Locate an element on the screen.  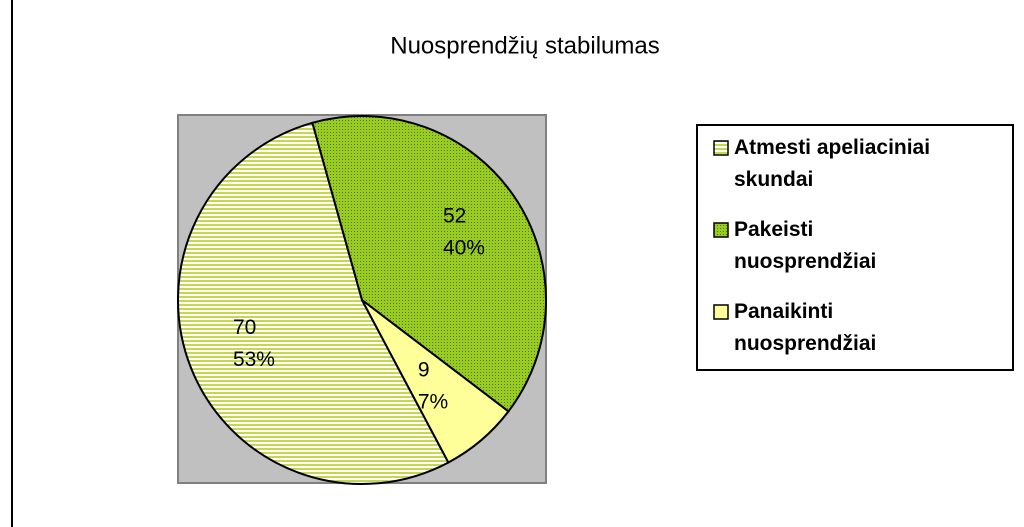
legend-label: Pakeisti nuosprendžiai is located at coordinates (805, 245).